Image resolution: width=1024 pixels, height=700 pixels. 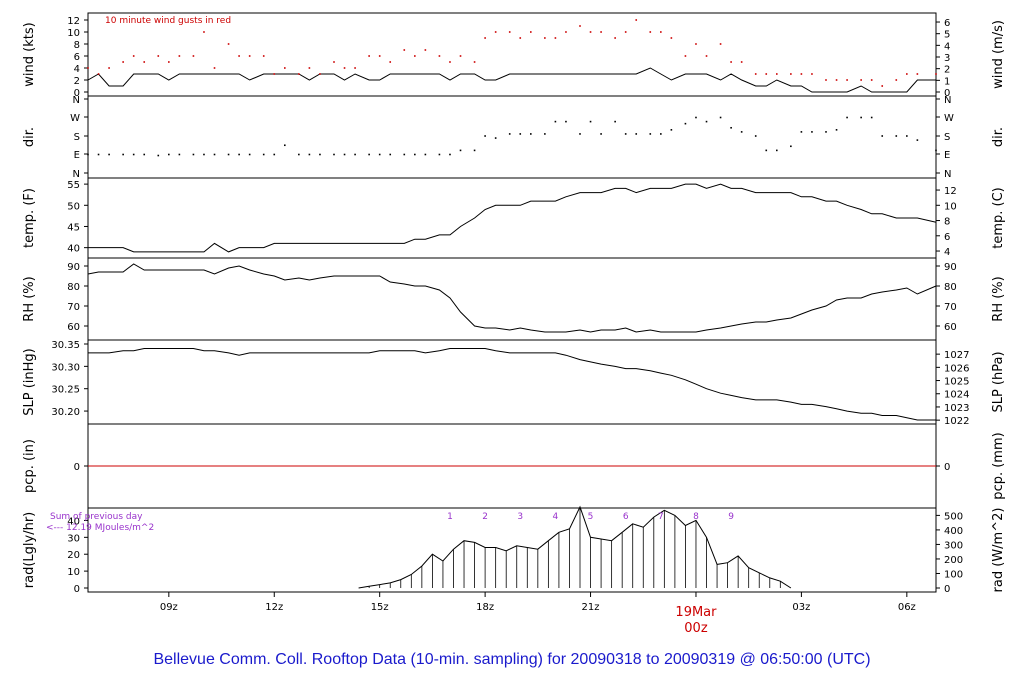 What do you see at coordinates (77, 155) in the screenshot?
I see `left-tick-label-dir: E` at bounding box center [77, 155].